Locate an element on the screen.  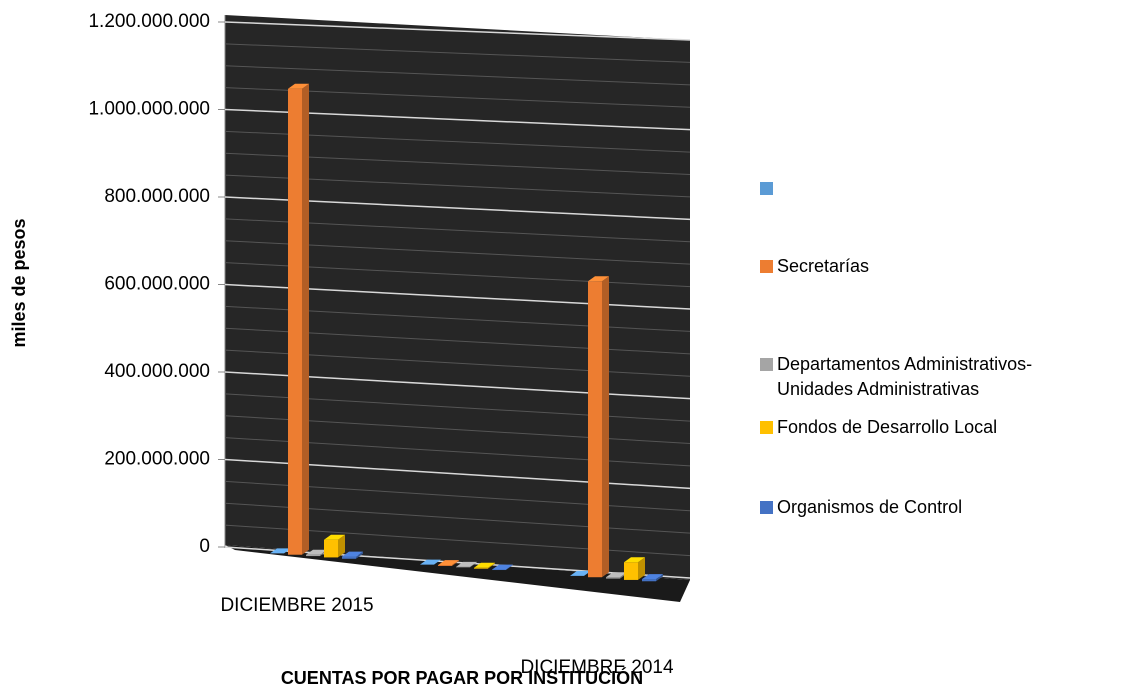
legend-entry: Secretarías is located at coordinates (932, 266).